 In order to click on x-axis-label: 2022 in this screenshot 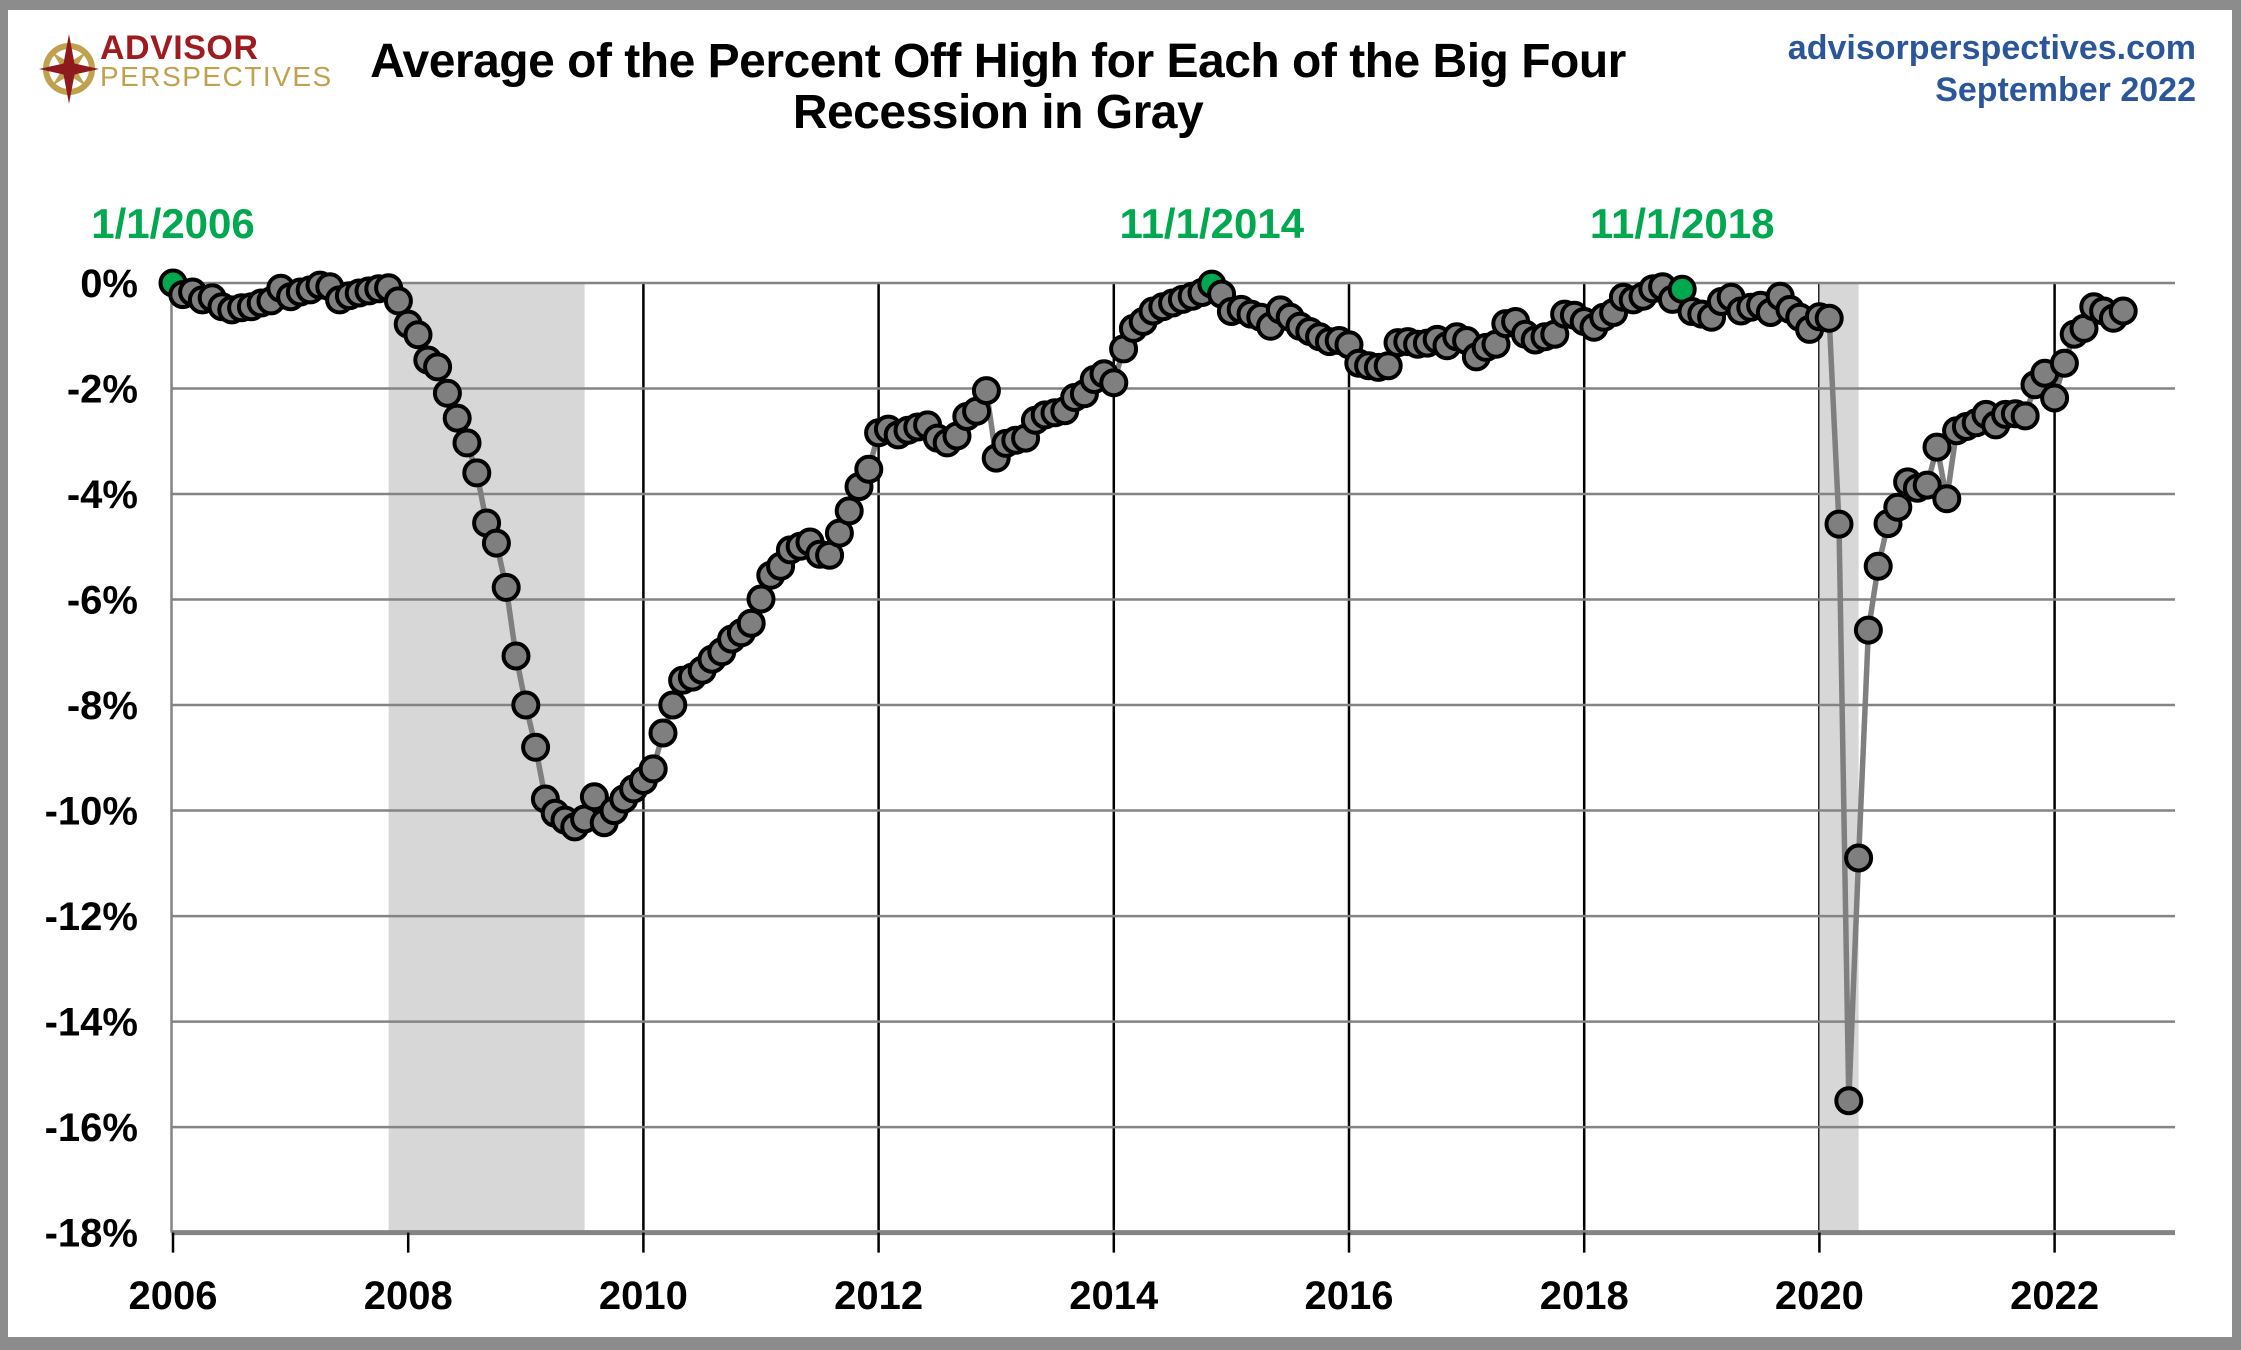, I will do `click(2054, 1296)`.